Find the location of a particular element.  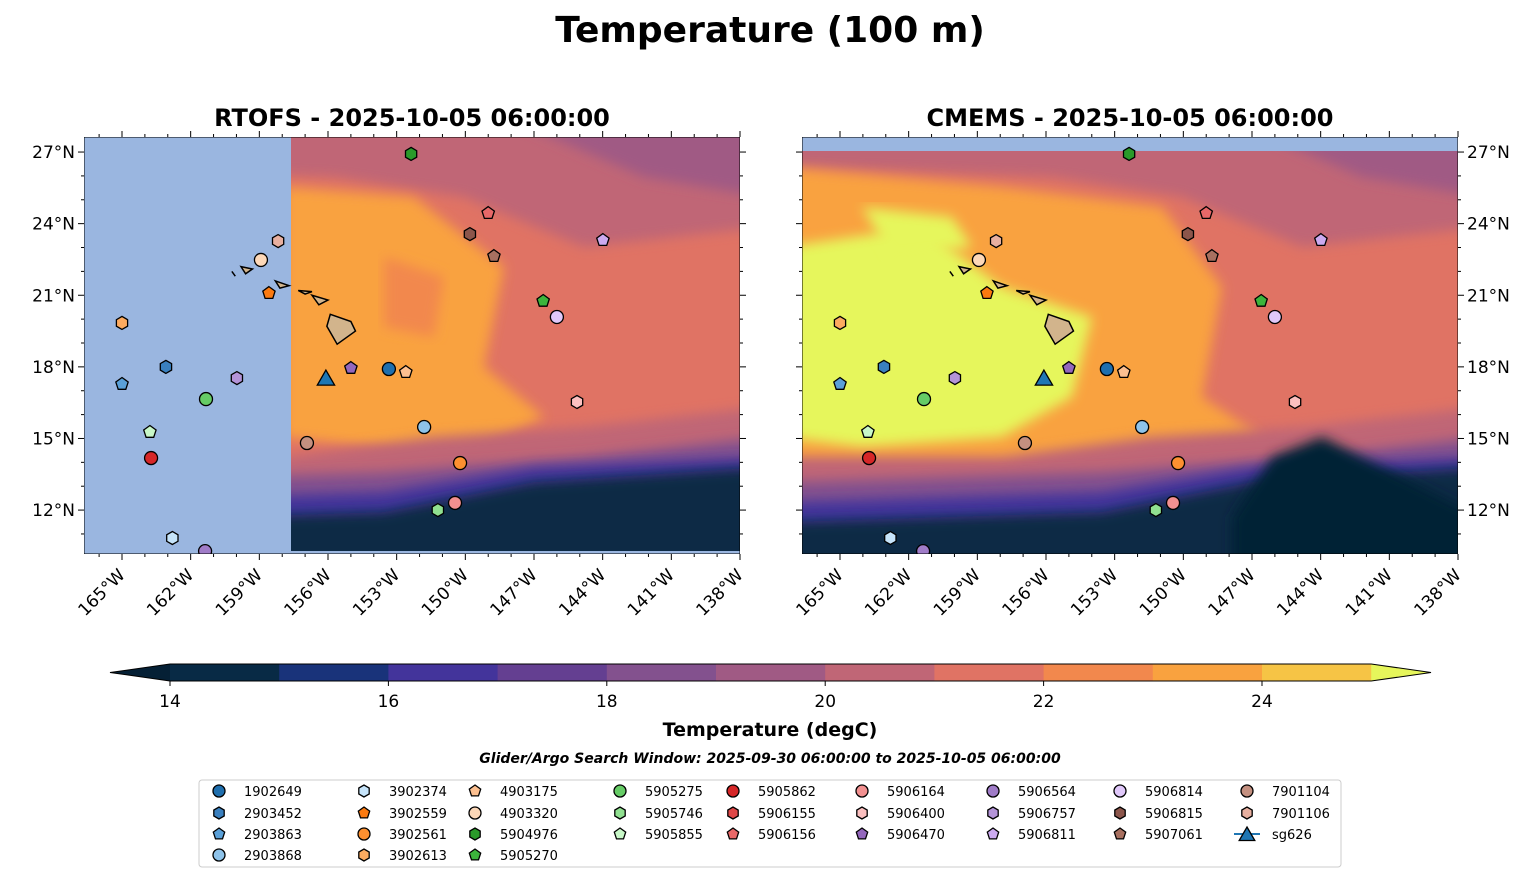

legend-label: 4903175 is located at coordinates (529, 792).